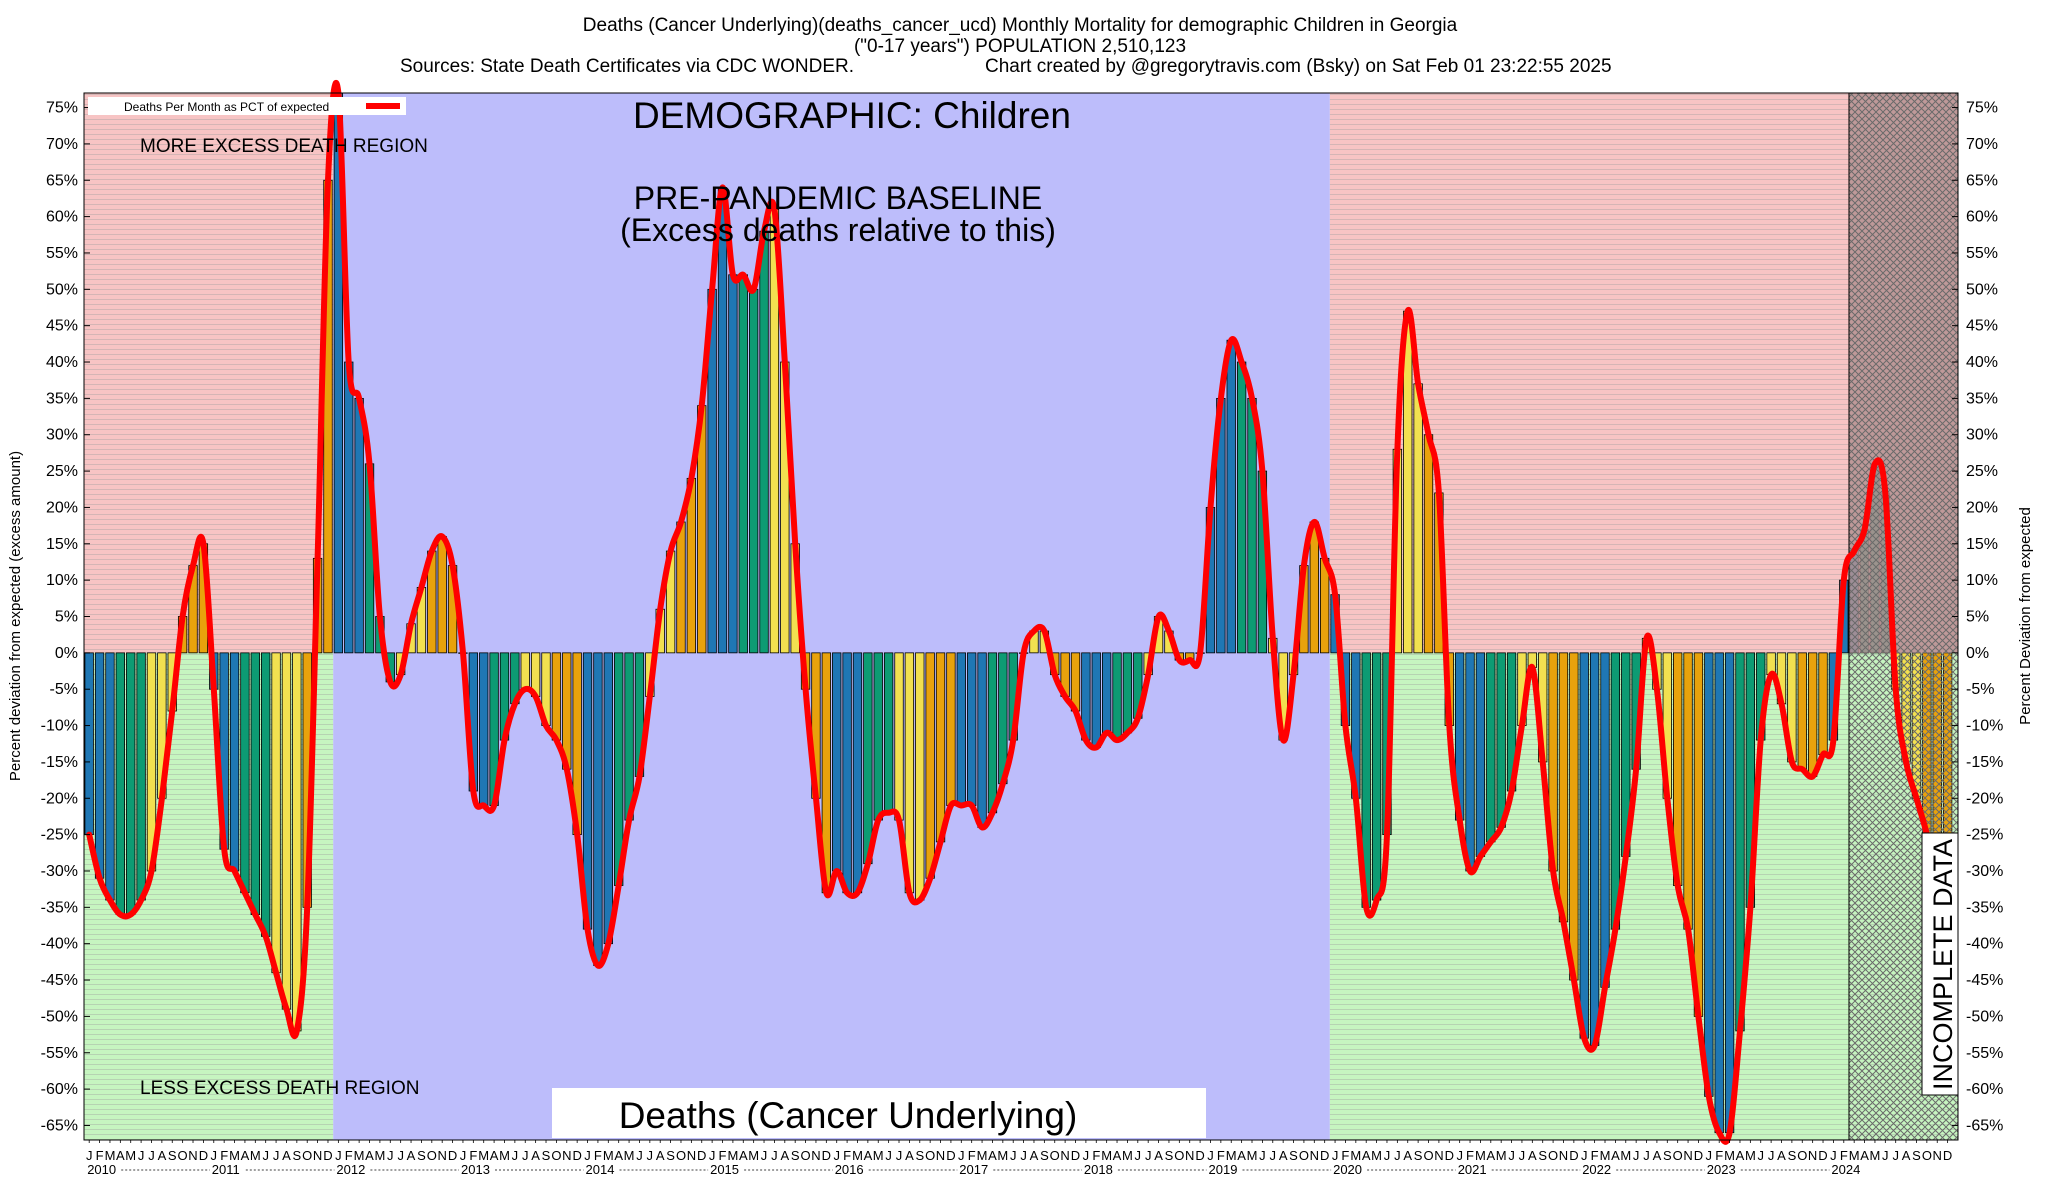 This screenshot has width=2048, height=1200. I want to click on y-tick-label-left: 40%, so click(62, 362).